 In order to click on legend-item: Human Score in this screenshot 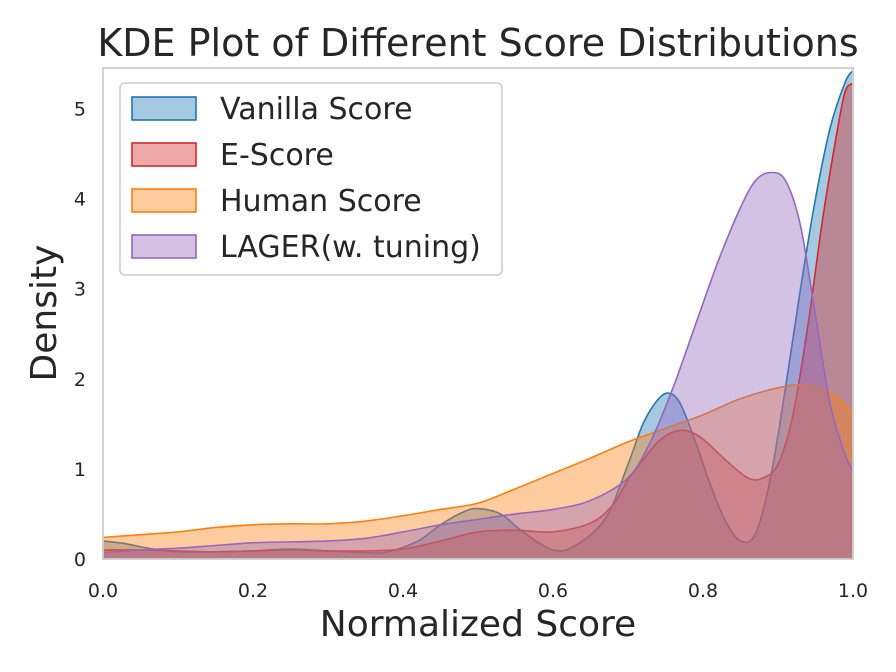, I will do `click(276, 201)`.